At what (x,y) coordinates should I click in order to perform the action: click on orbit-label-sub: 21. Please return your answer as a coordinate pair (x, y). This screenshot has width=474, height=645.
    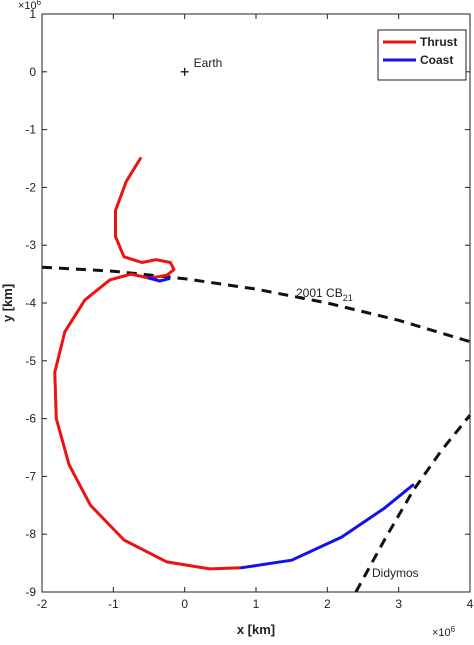
    Looking at the image, I should click on (348, 298).